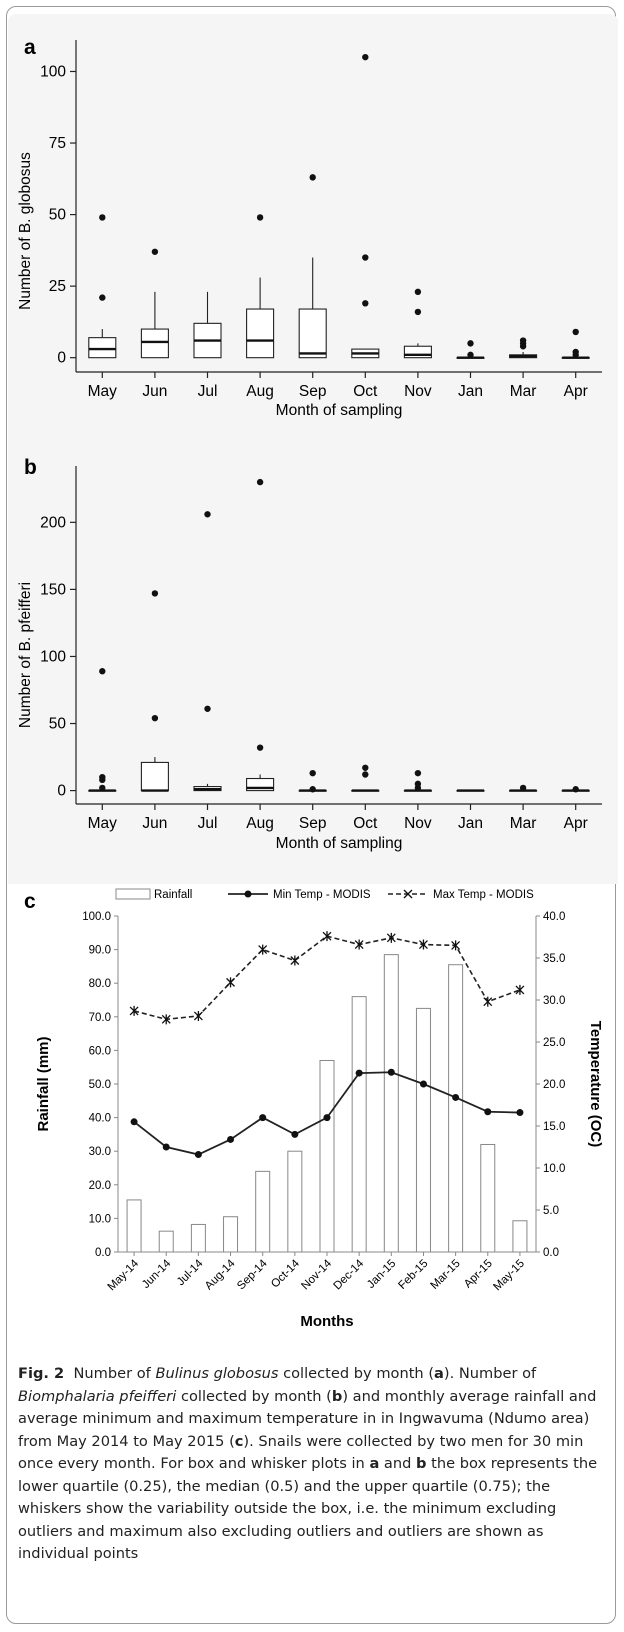  I want to click on caption-text: collected by month (, so click(254, 1396).